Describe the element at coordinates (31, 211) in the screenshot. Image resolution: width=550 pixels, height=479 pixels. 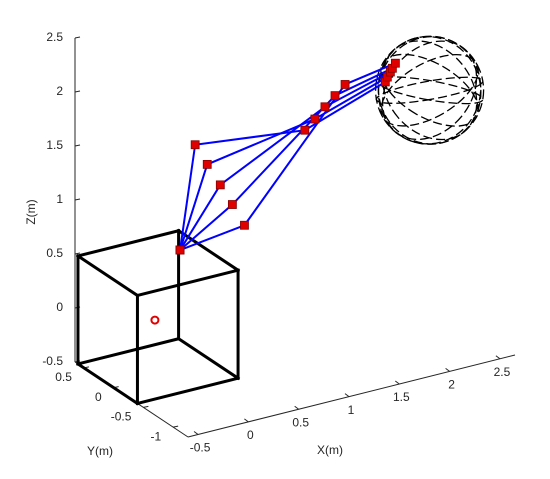
I see `z-axis-label: Z(m)` at that location.